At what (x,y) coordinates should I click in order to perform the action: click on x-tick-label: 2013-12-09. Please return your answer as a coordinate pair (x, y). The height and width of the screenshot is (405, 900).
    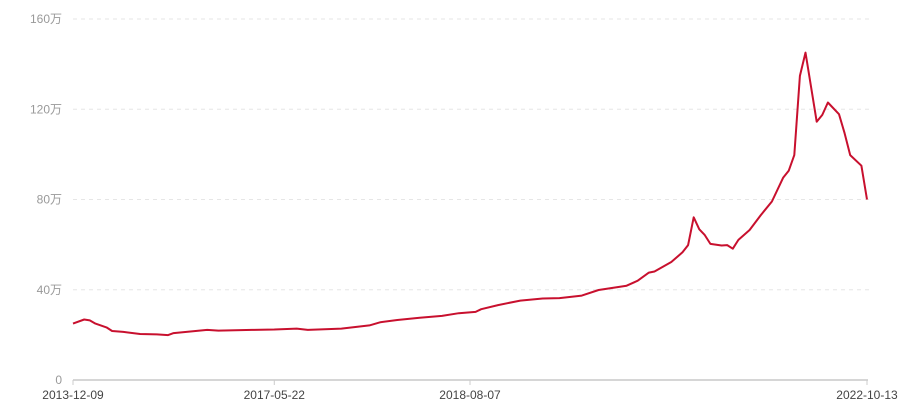
    Looking at the image, I should click on (73, 394).